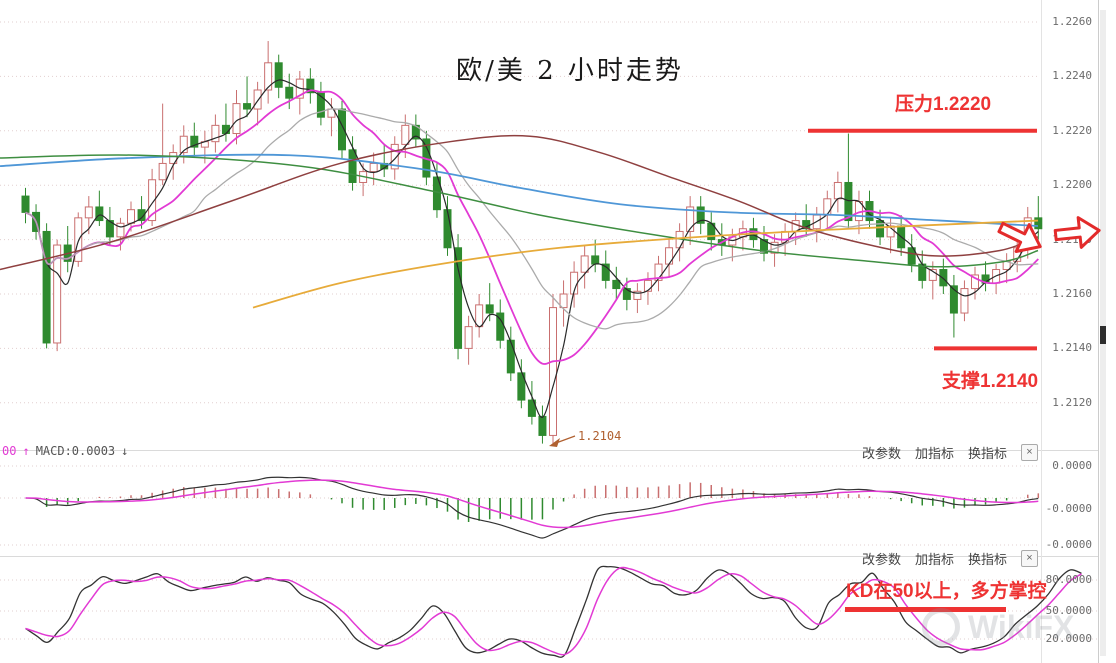  Describe the element at coordinates (943, 104) in the screenshot. I see `resistance-label: 压力1.2220` at that location.